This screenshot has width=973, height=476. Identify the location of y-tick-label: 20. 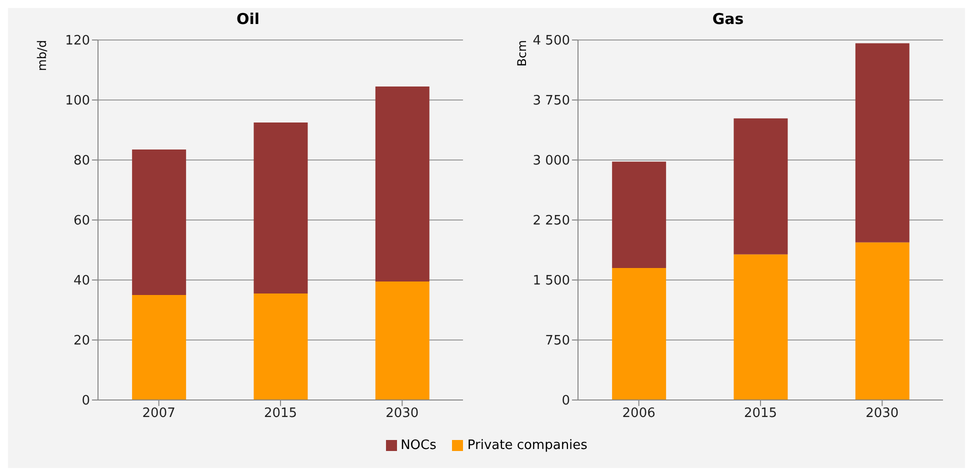
(81, 341).